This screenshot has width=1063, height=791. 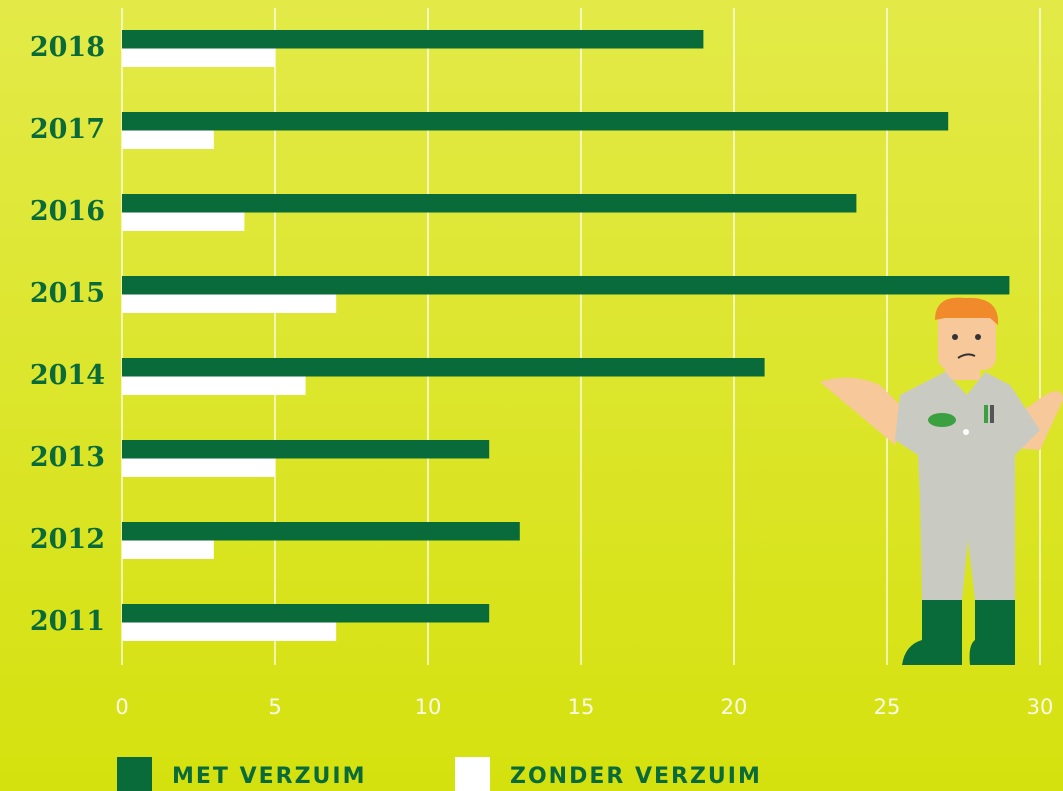 What do you see at coordinates (67, 129) in the screenshot?
I see `y-tick-label: 2017` at bounding box center [67, 129].